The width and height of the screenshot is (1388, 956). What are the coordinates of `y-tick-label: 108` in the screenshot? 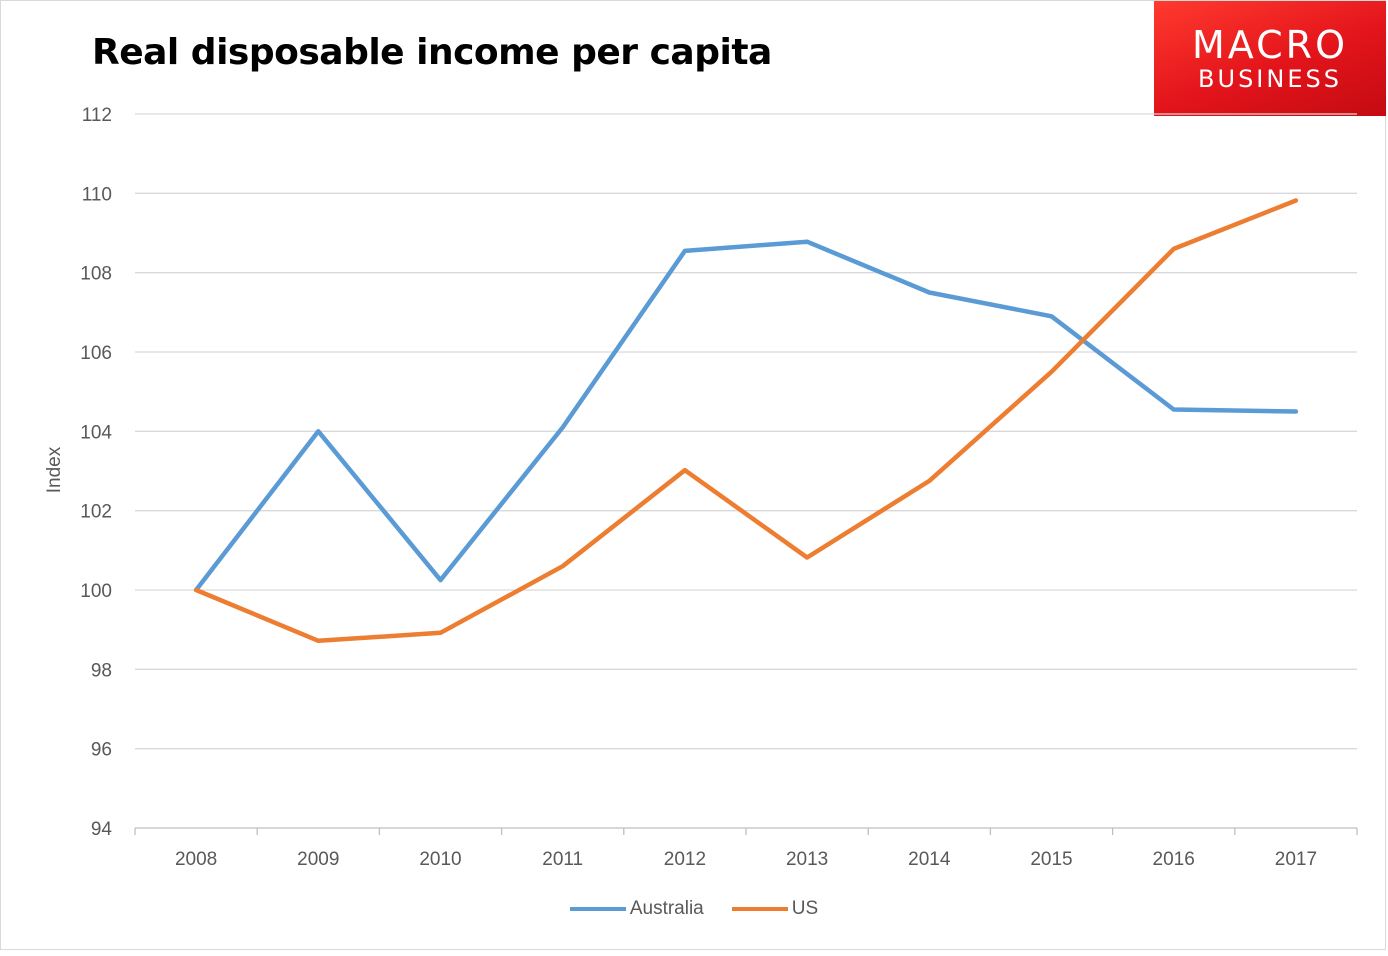 It's located at (96, 274).